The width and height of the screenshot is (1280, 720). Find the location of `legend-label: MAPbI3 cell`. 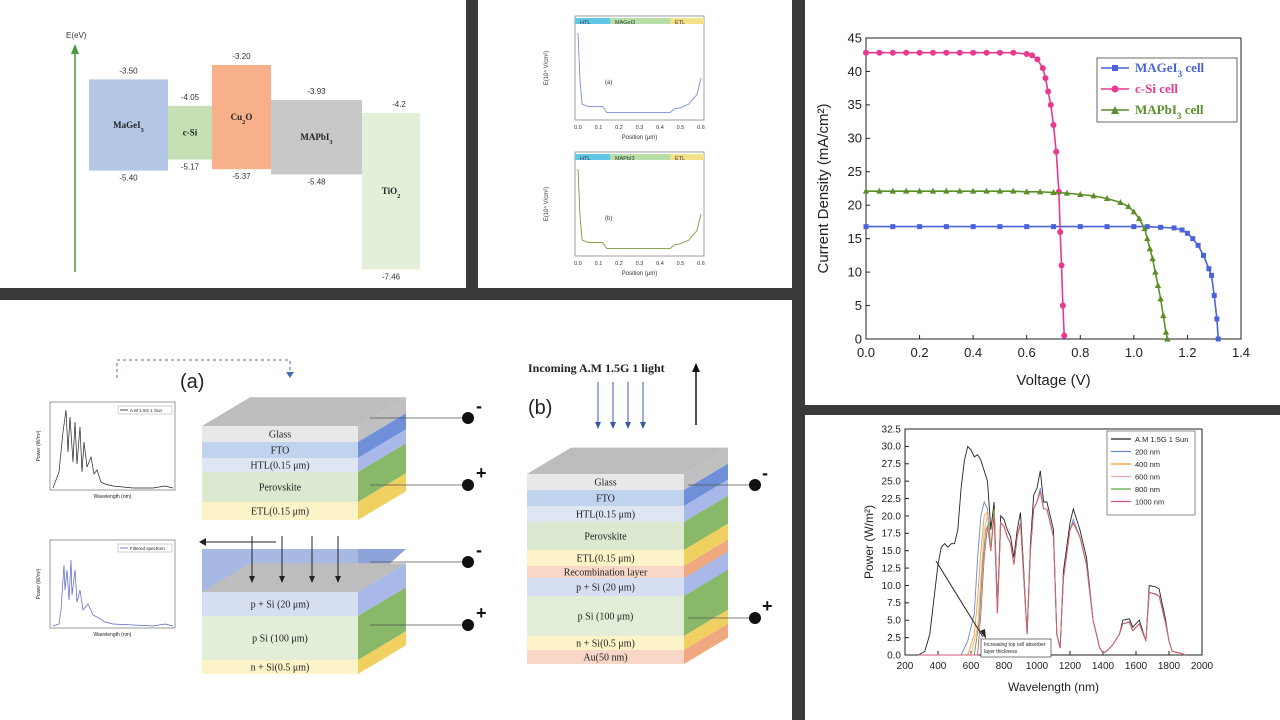

legend-label: MAPbI3 cell is located at coordinates (1169, 111).